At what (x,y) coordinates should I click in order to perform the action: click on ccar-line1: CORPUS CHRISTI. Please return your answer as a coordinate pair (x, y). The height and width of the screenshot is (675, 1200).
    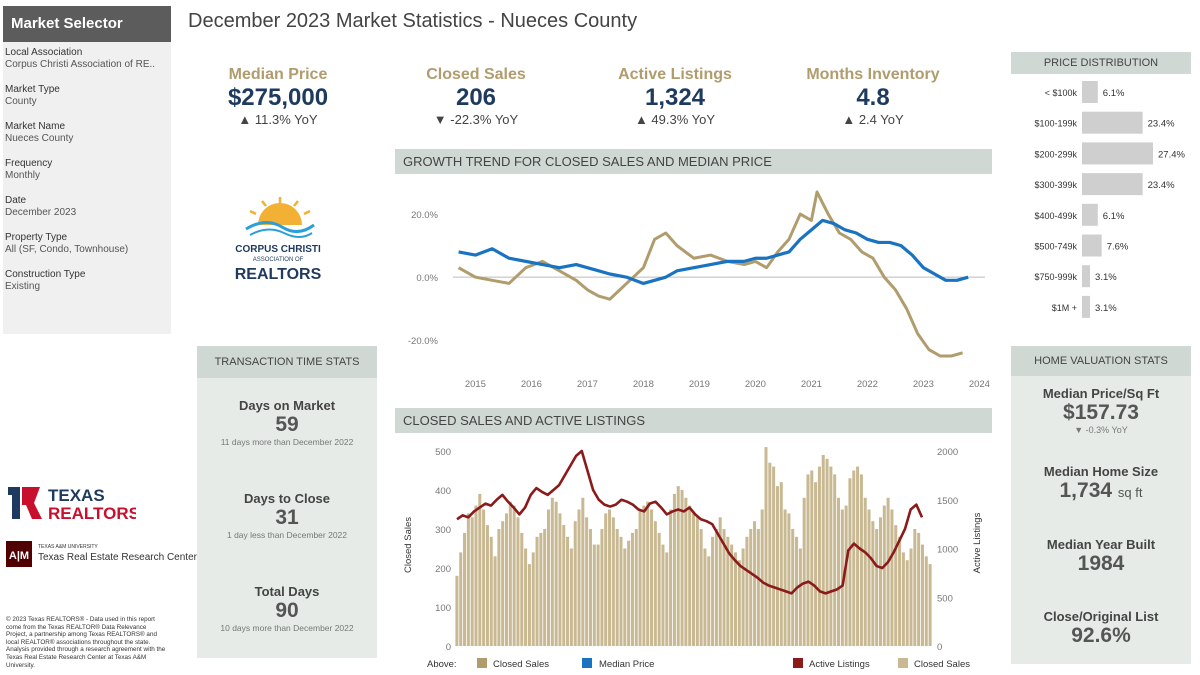
    Looking at the image, I should click on (278, 249).